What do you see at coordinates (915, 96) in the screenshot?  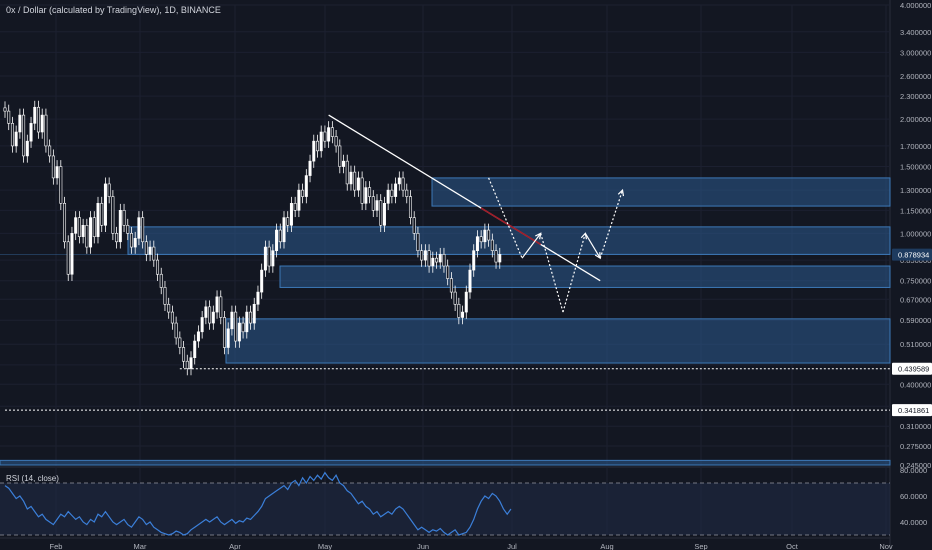 I see `price-tick-label: 2.300000` at bounding box center [915, 96].